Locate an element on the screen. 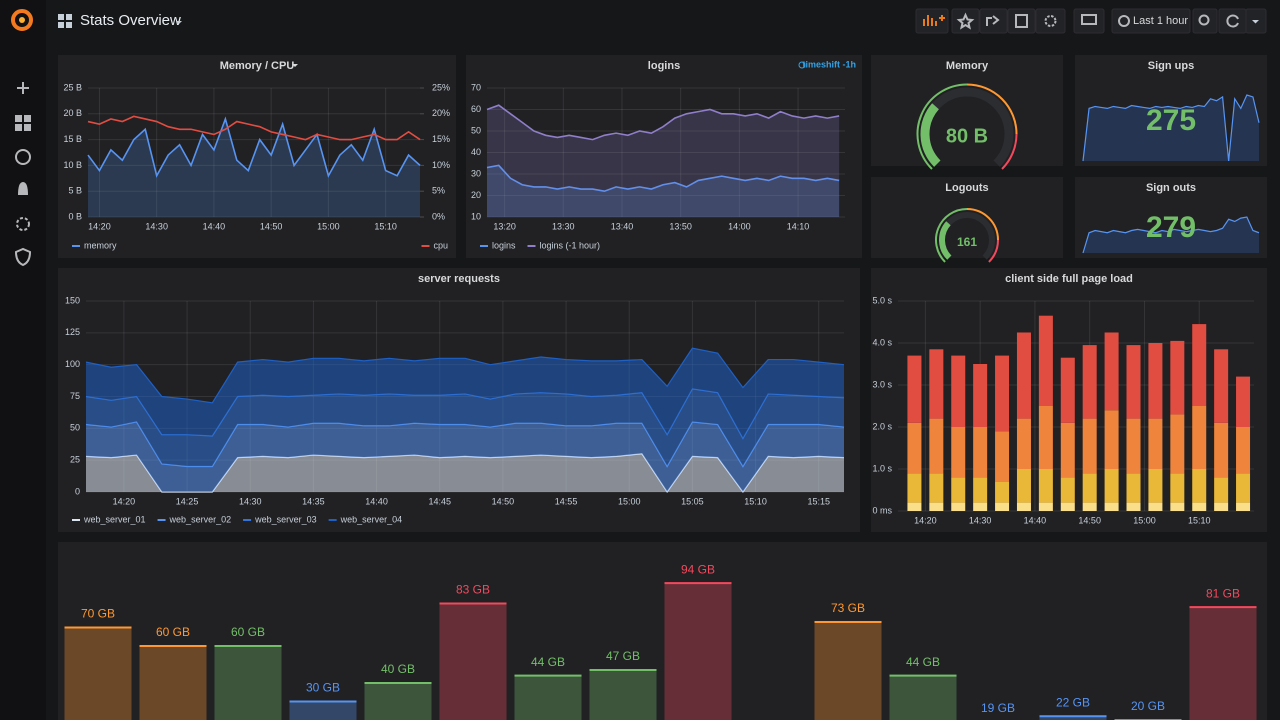 The width and height of the screenshot is (1280, 720). legend-label: memory is located at coordinates (100, 245).